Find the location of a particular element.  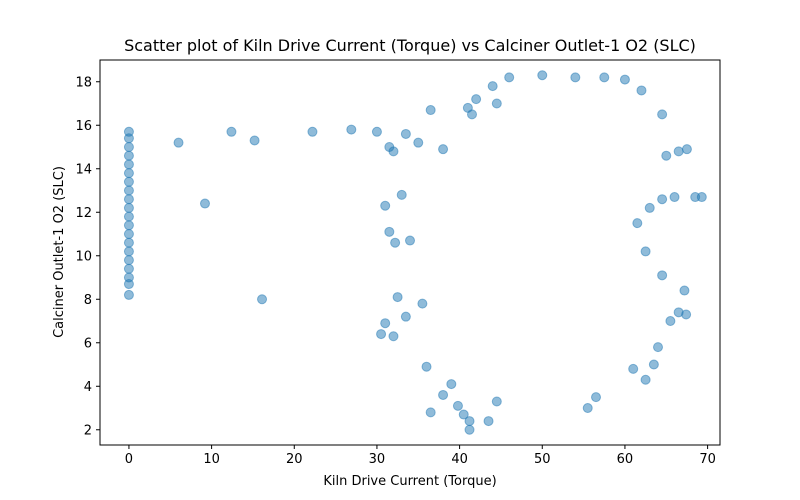

x-tick-label: 30 is located at coordinates (377, 459).